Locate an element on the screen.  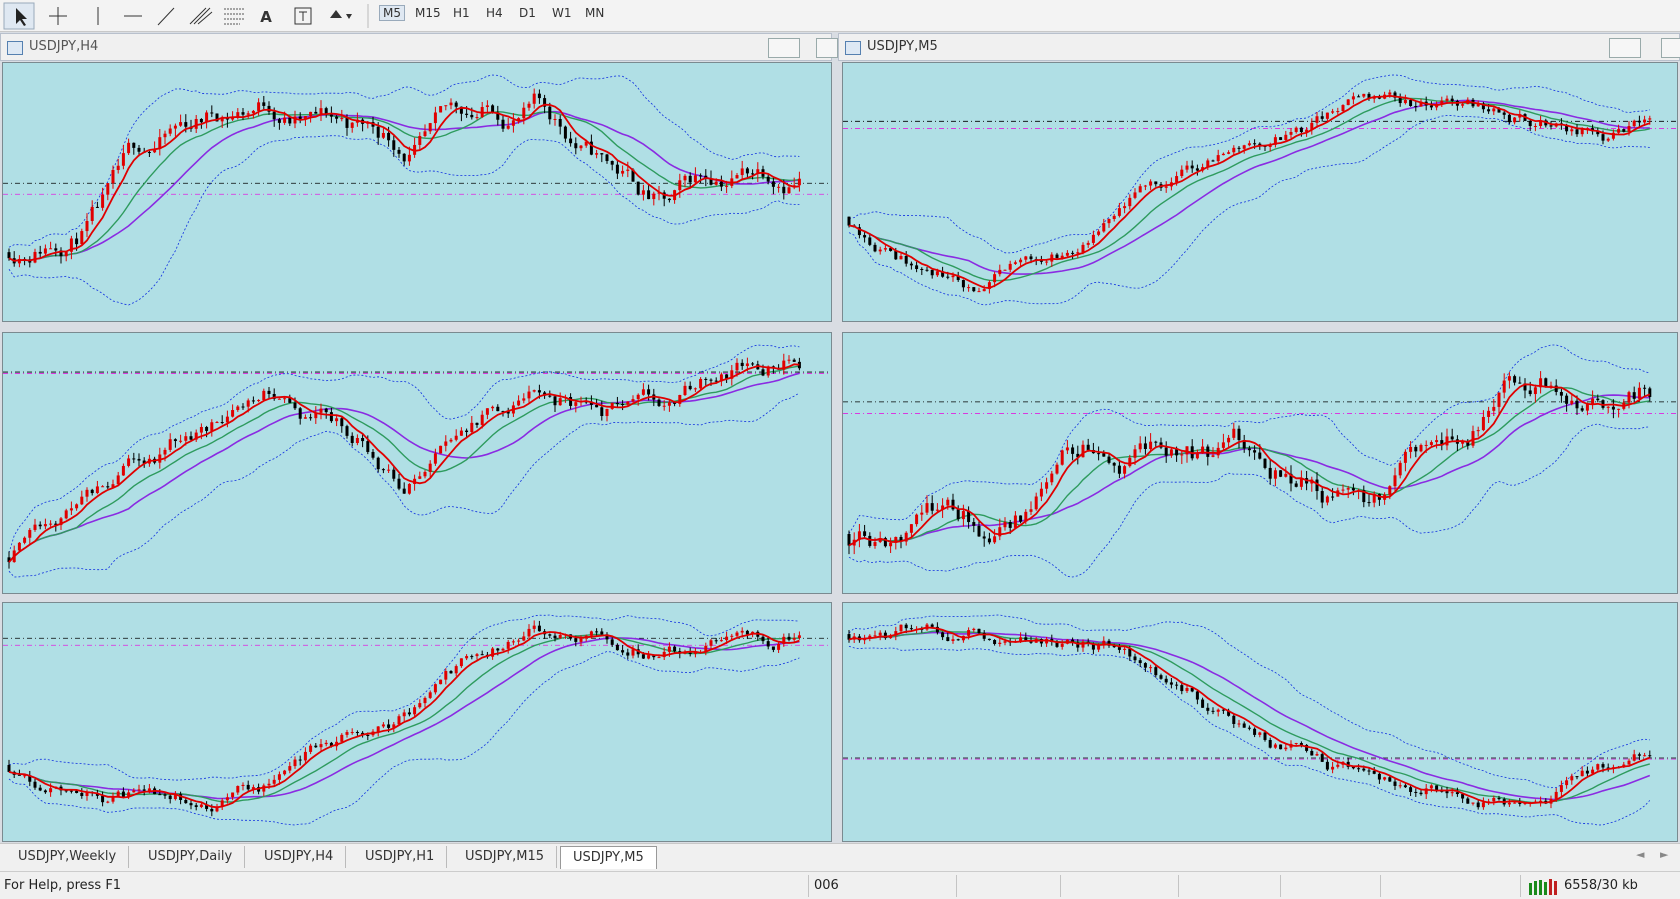
chart-tab: USDJPY,M5 is located at coordinates (608, 857).